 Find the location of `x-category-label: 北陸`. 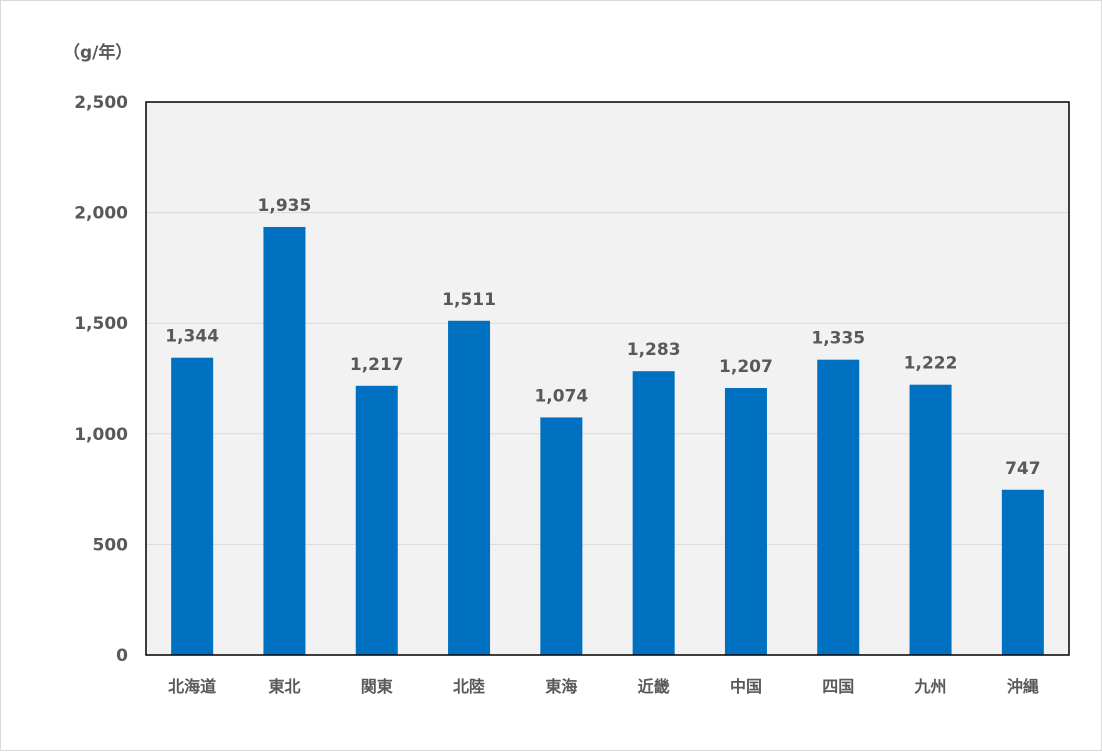

x-category-label: 北陸 is located at coordinates (469, 686).